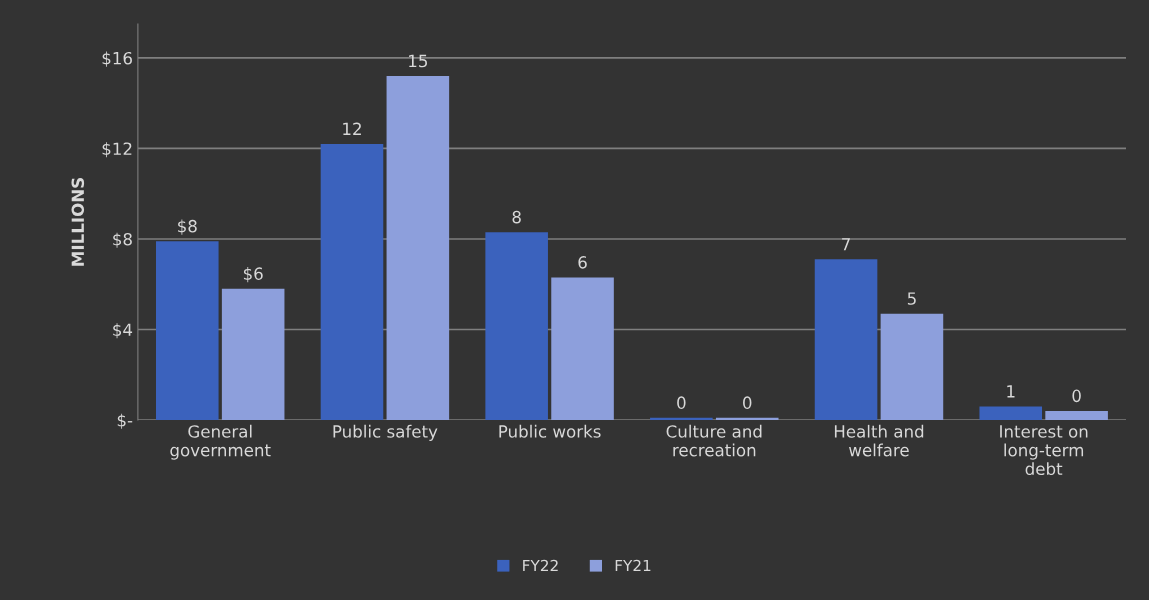 This screenshot has height=600, width=1149. Describe the element at coordinates (125, 421) in the screenshot. I see `y-tick-label: $-` at that location.